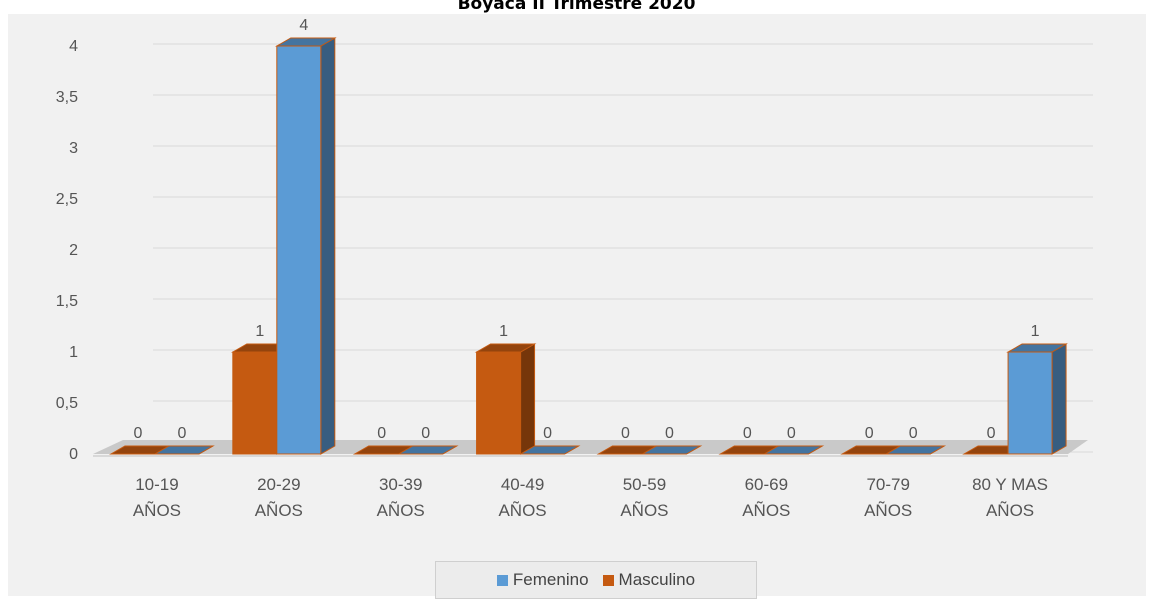 The width and height of the screenshot is (1153, 599). What do you see at coordinates (67, 301) in the screenshot?
I see `y-tick-label: 1,5` at bounding box center [67, 301].